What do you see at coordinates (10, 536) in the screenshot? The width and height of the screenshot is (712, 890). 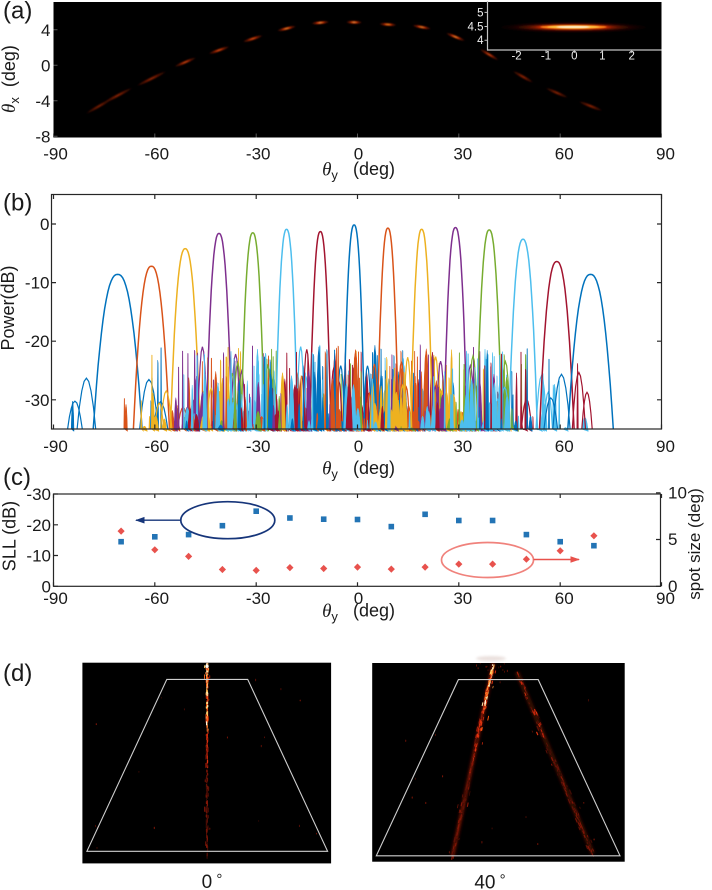 I see `svg-text: SLL (dB)` at bounding box center [10, 536].